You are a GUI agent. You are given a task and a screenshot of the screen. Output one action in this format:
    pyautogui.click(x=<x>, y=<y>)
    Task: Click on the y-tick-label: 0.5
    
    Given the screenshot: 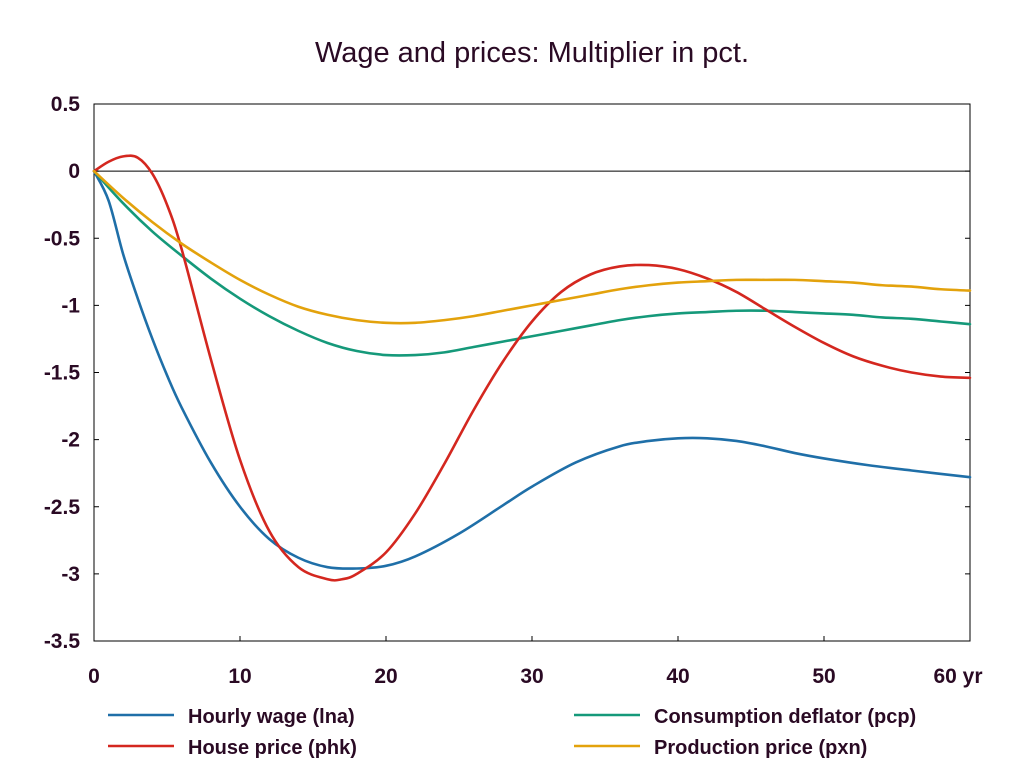 What is the action you would take?
    pyautogui.click(x=66, y=104)
    